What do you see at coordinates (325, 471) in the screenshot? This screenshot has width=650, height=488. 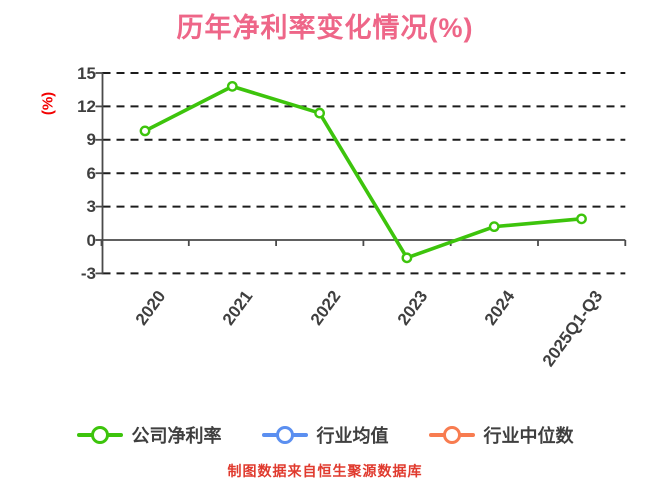 I see `data-source-note: 制图数据来自恒生聚源数据库` at bounding box center [325, 471].